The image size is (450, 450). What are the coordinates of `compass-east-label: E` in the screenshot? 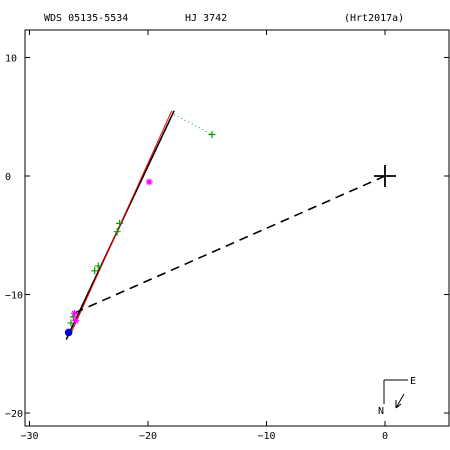 It's located at (413, 381).